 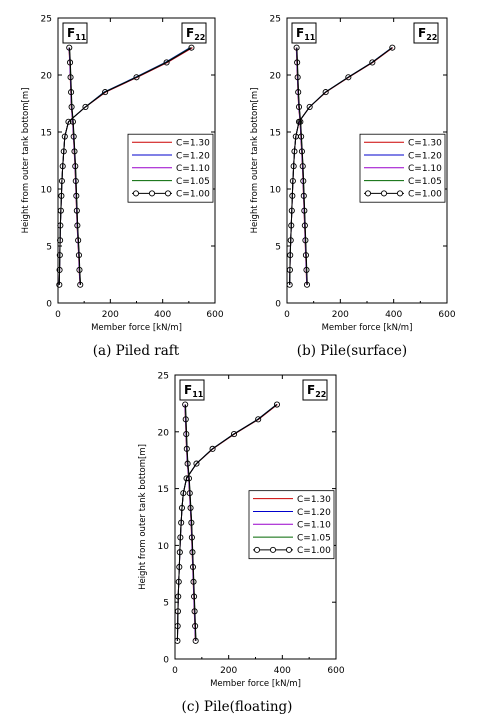 What do you see at coordinates (340, 315) in the screenshot?
I see `x-tick-label: 200` at bounding box center [340, 315].